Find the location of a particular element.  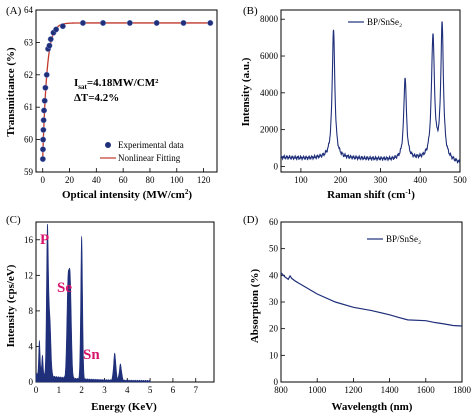

legend-label-d: BP/SnSe₂ is located at coordinates (403, 239).